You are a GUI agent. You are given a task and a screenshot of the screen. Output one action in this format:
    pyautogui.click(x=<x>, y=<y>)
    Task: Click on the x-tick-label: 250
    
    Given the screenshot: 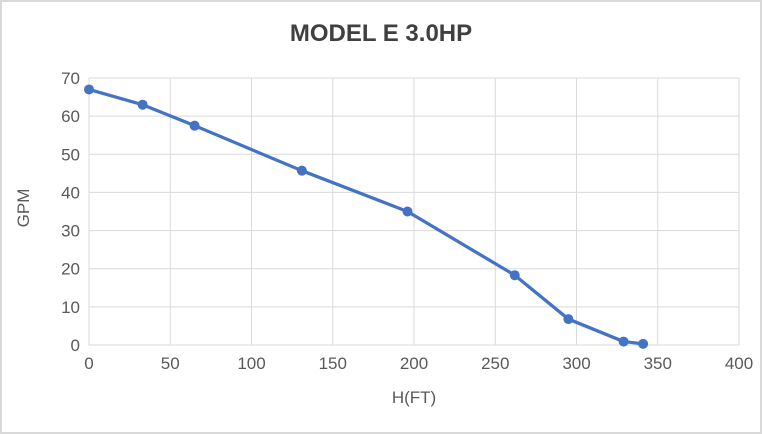 What is the action you would take?
    pyautogui.click(x=495, y=363)
    